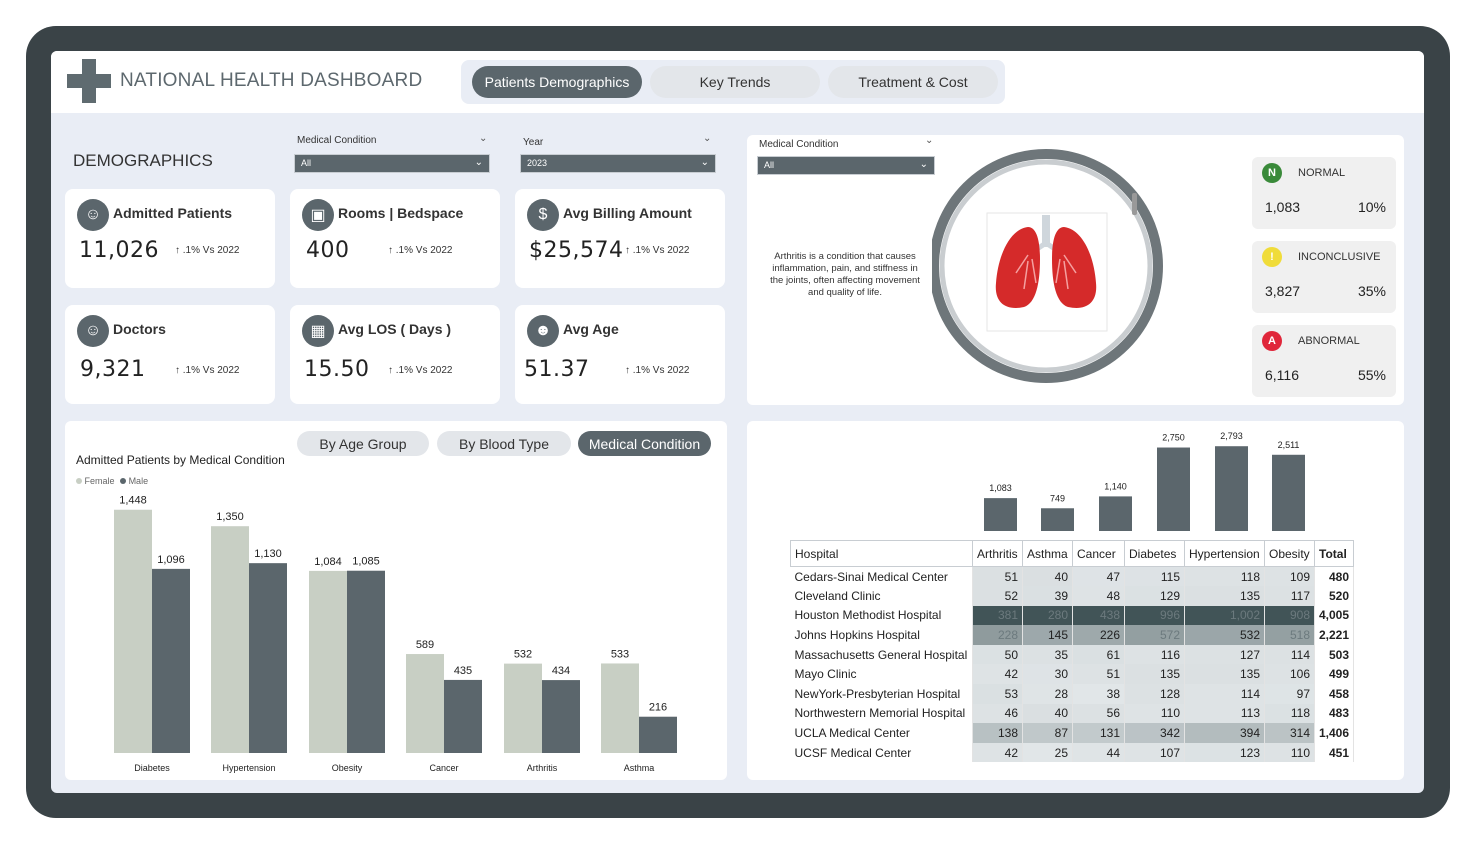 The width and height of the screenshot is (1476, 846). Describe the element at coordinates (1098, 615) in the screenshot. I see `matrix-cell: 438` at that location.